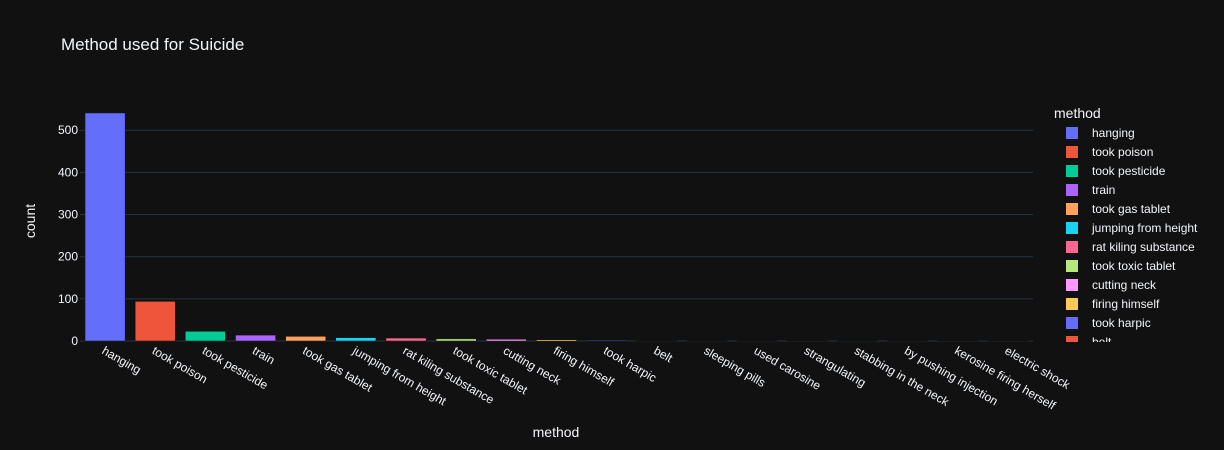 The height and width of the screenshot is (450, 1224). What do you see at coordinates (1129, 171) in the screenshot?
I see `legend-label: took pesticide` at bounding box center [1129, 171].